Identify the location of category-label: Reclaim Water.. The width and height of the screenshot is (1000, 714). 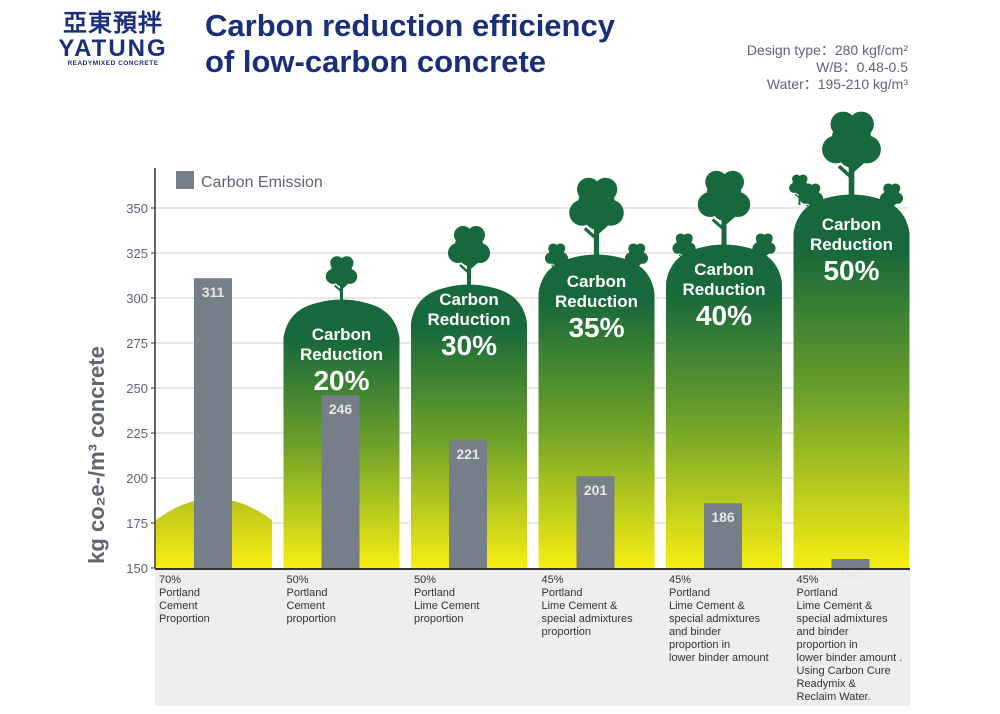
(834, 697).